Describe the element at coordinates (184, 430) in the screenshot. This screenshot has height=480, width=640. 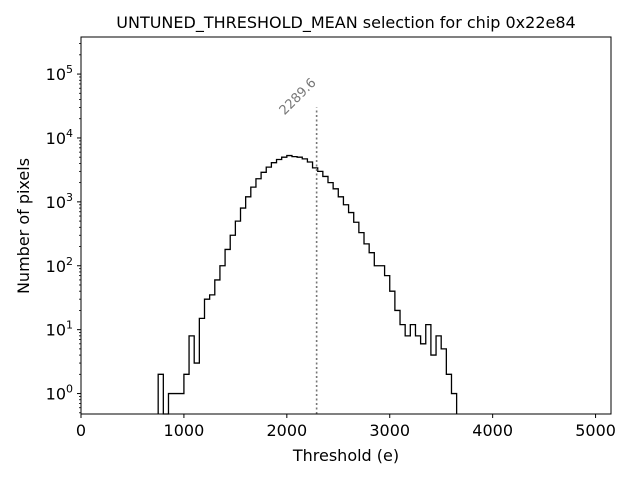
I see `x-tick-label: 1000` at that location.